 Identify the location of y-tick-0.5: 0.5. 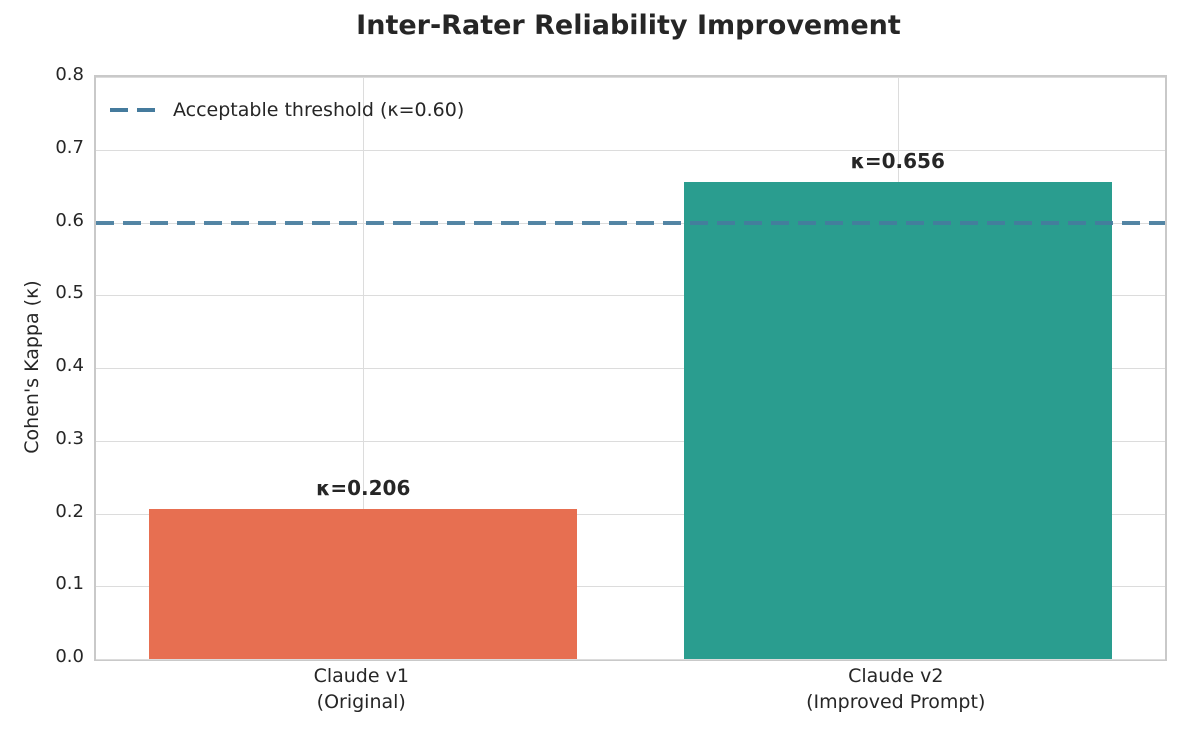
(69, 293).